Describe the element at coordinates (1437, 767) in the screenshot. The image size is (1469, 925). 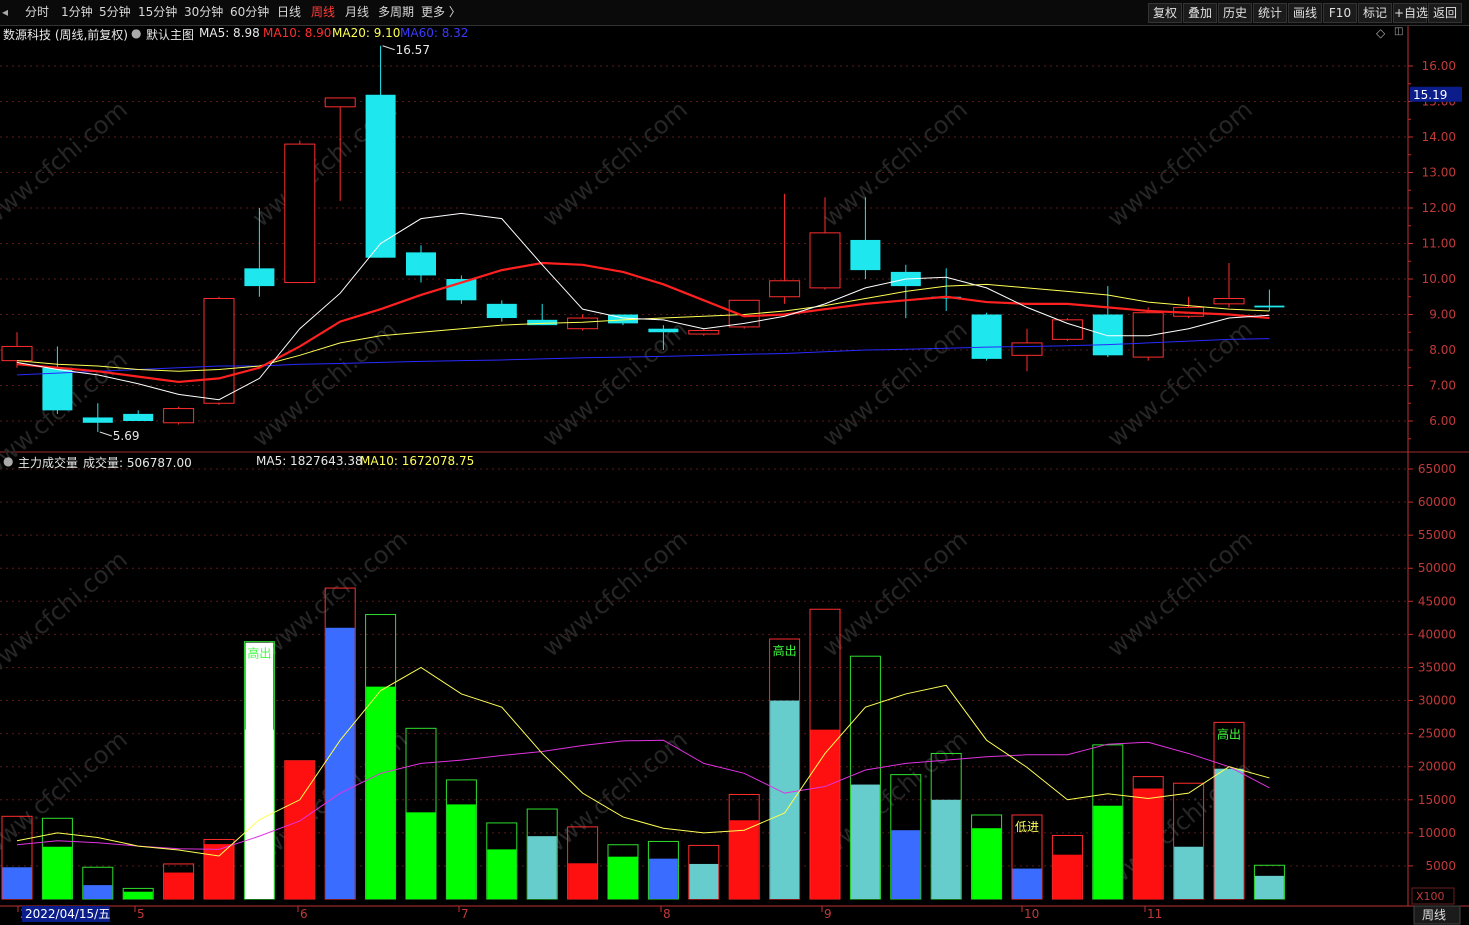
I see `vol-tick-label: 20000` at that location.